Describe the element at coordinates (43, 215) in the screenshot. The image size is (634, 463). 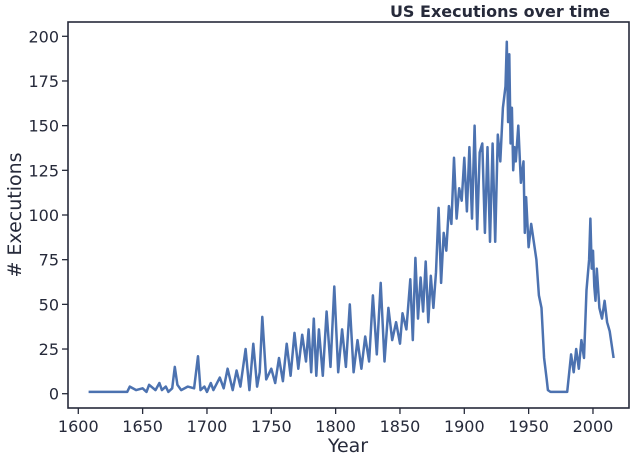
I see `y-tick-label: 100` at that location.